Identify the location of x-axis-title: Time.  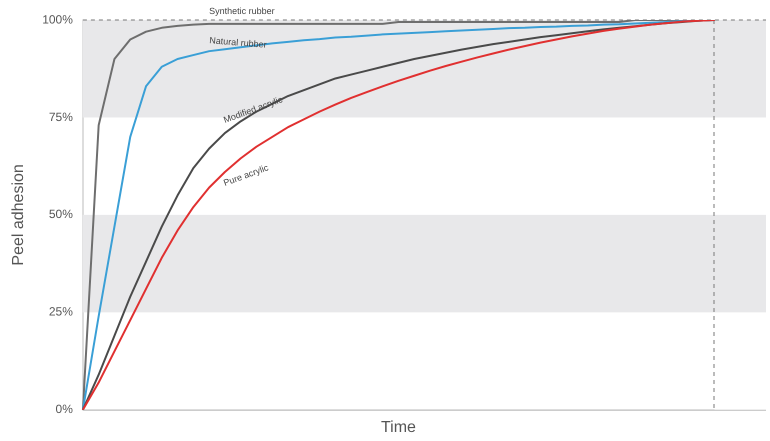
(398, 427).